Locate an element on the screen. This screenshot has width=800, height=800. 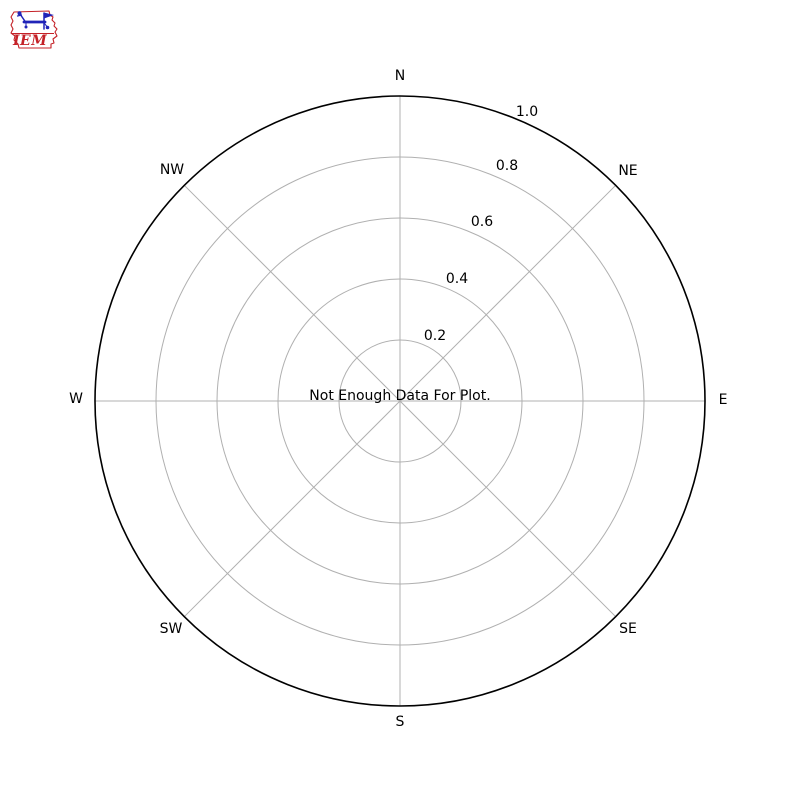
direction-label-w: W is located at coordinates (76, 399).